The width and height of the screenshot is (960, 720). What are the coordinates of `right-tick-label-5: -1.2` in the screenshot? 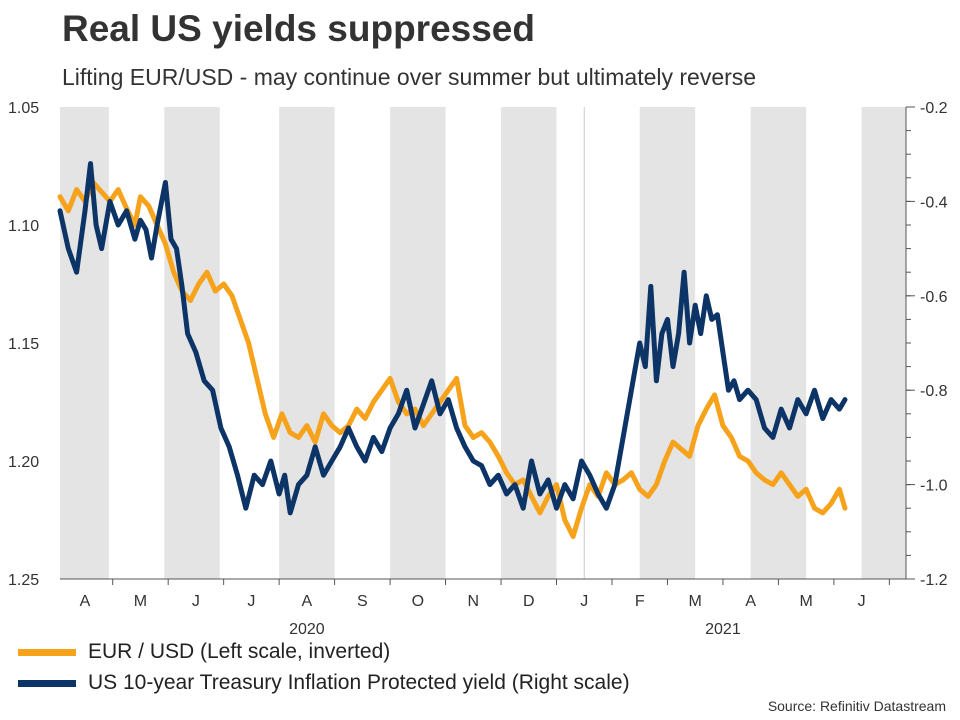 It's located at (934, 580).